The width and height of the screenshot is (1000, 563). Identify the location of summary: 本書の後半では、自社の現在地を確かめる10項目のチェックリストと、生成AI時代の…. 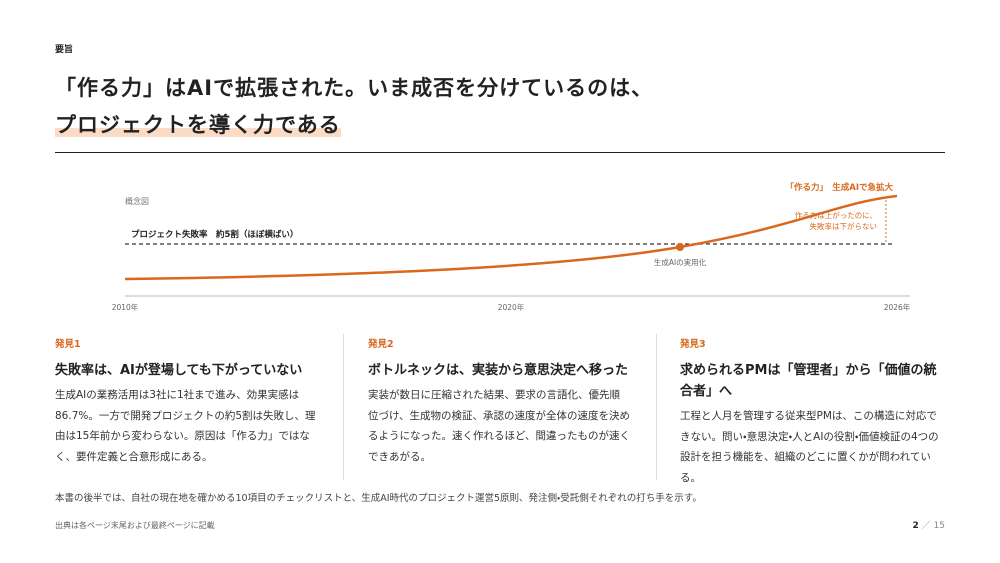
(378, 498).